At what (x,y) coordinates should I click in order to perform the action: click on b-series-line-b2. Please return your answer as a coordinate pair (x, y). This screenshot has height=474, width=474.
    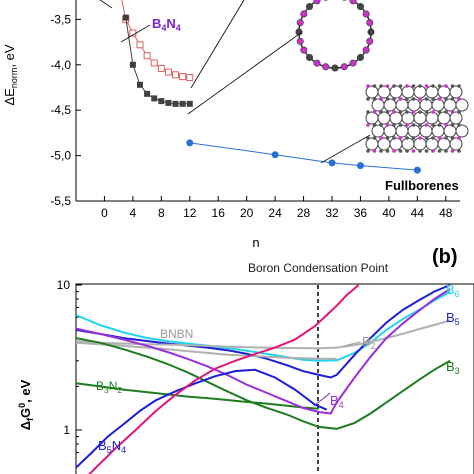
    Looking at the image, I should click on (263, 334).